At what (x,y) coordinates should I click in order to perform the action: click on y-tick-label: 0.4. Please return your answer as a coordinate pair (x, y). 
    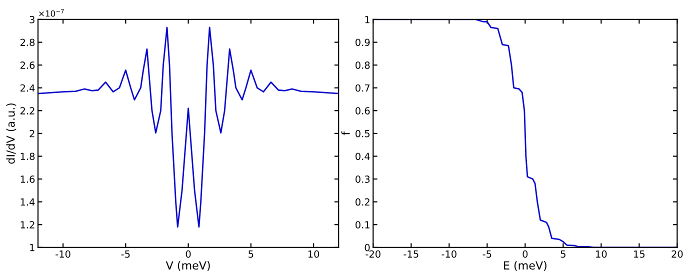
    Looking at the image, I should click on (363, 156).